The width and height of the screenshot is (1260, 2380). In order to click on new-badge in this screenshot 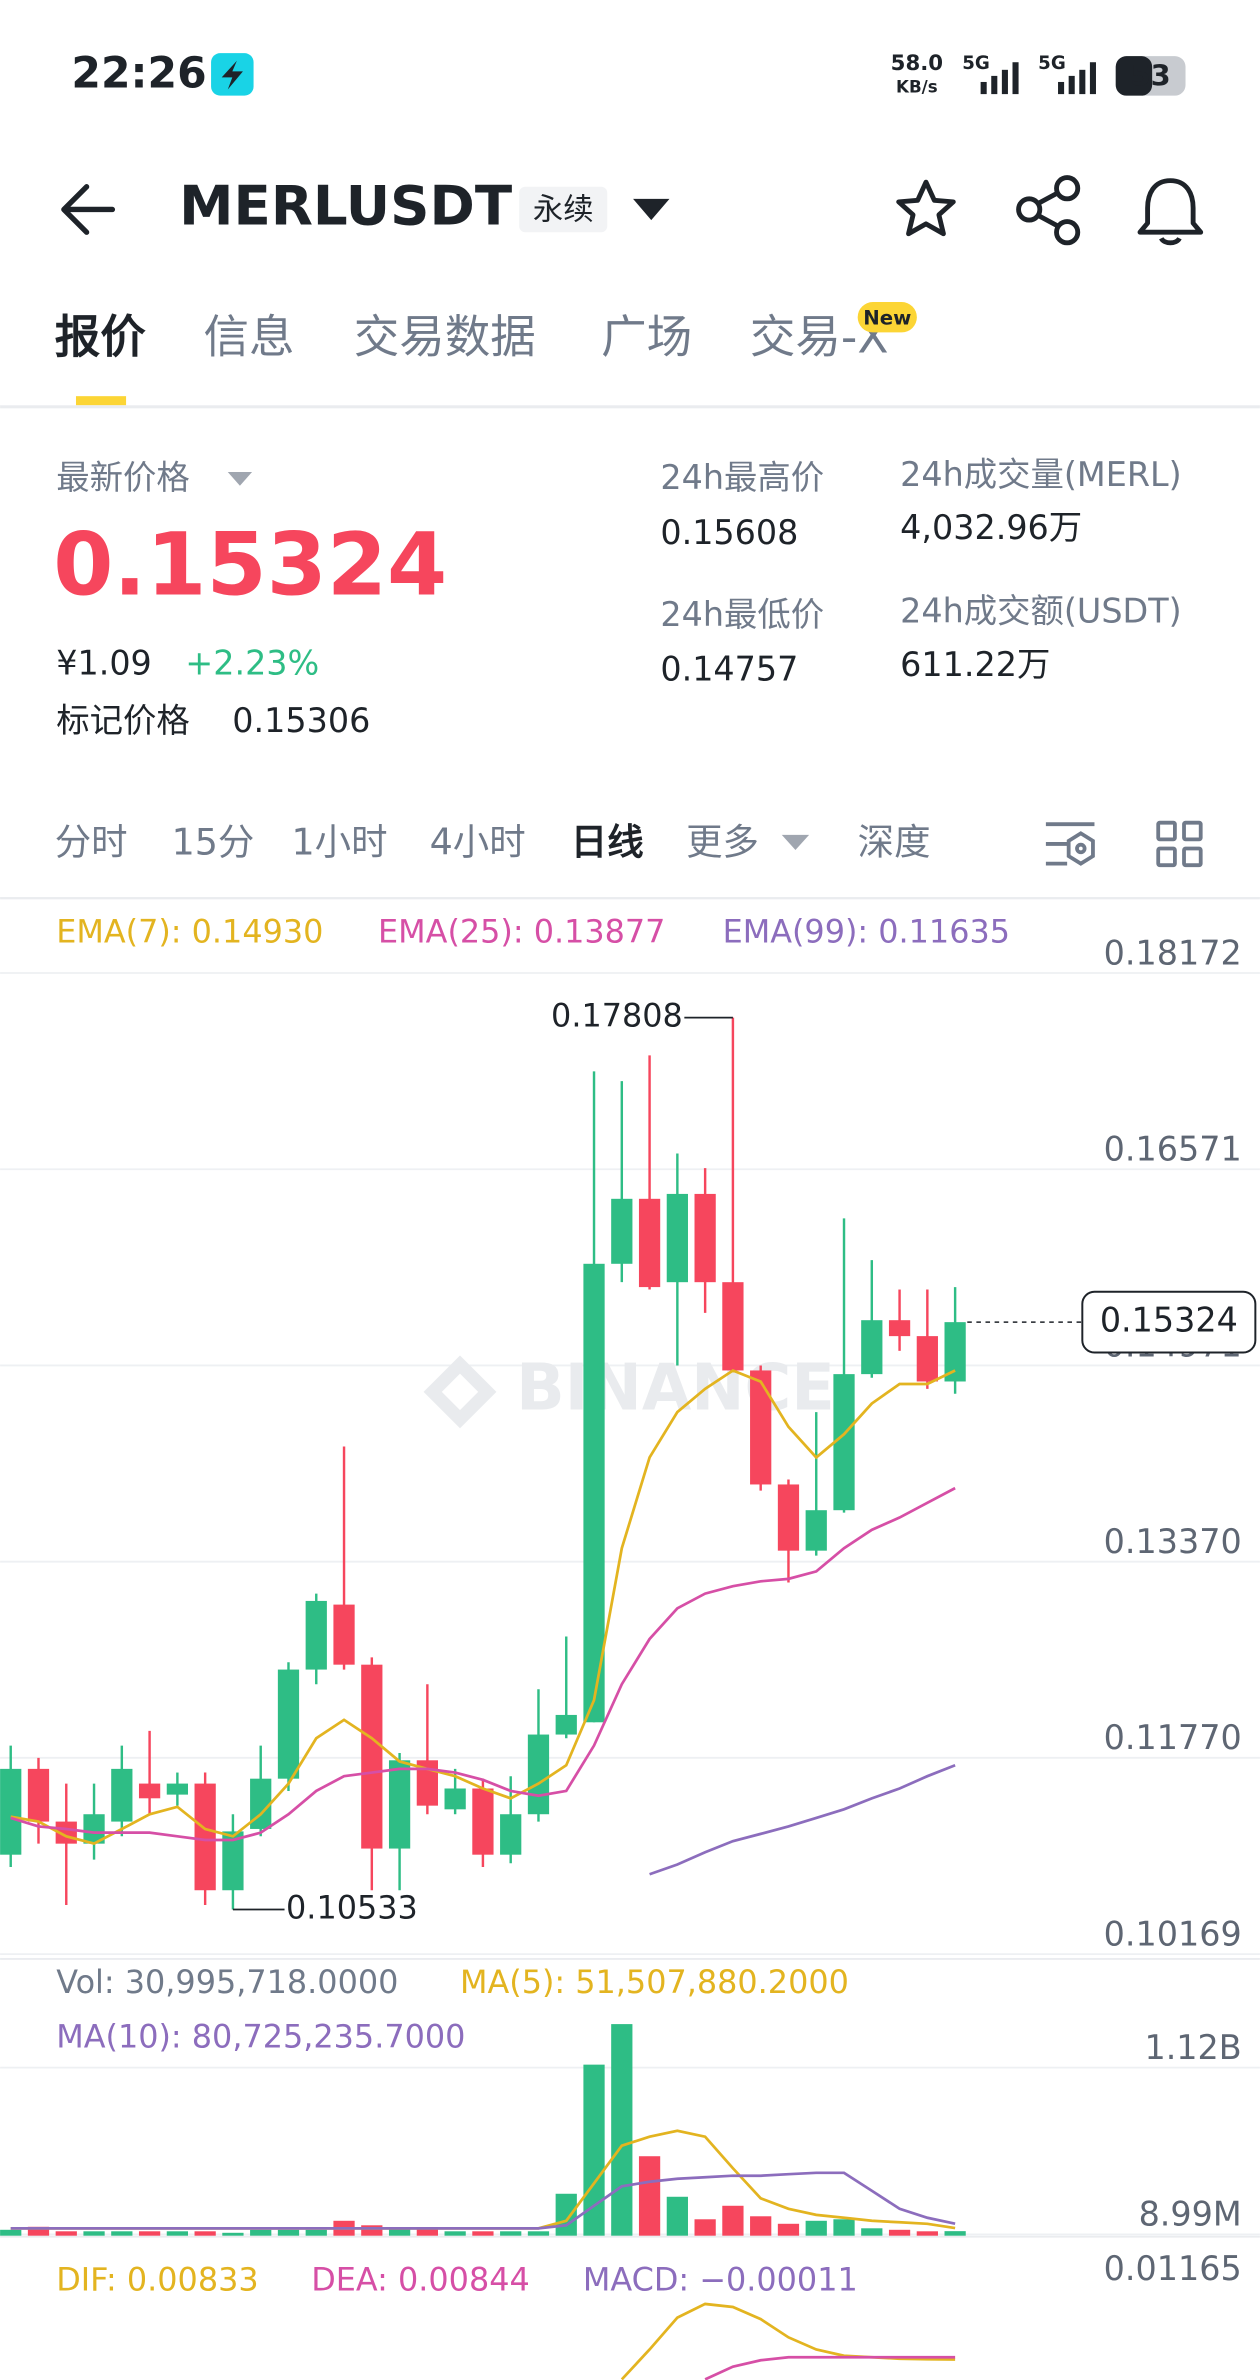, I will do `click(887, 317)`.